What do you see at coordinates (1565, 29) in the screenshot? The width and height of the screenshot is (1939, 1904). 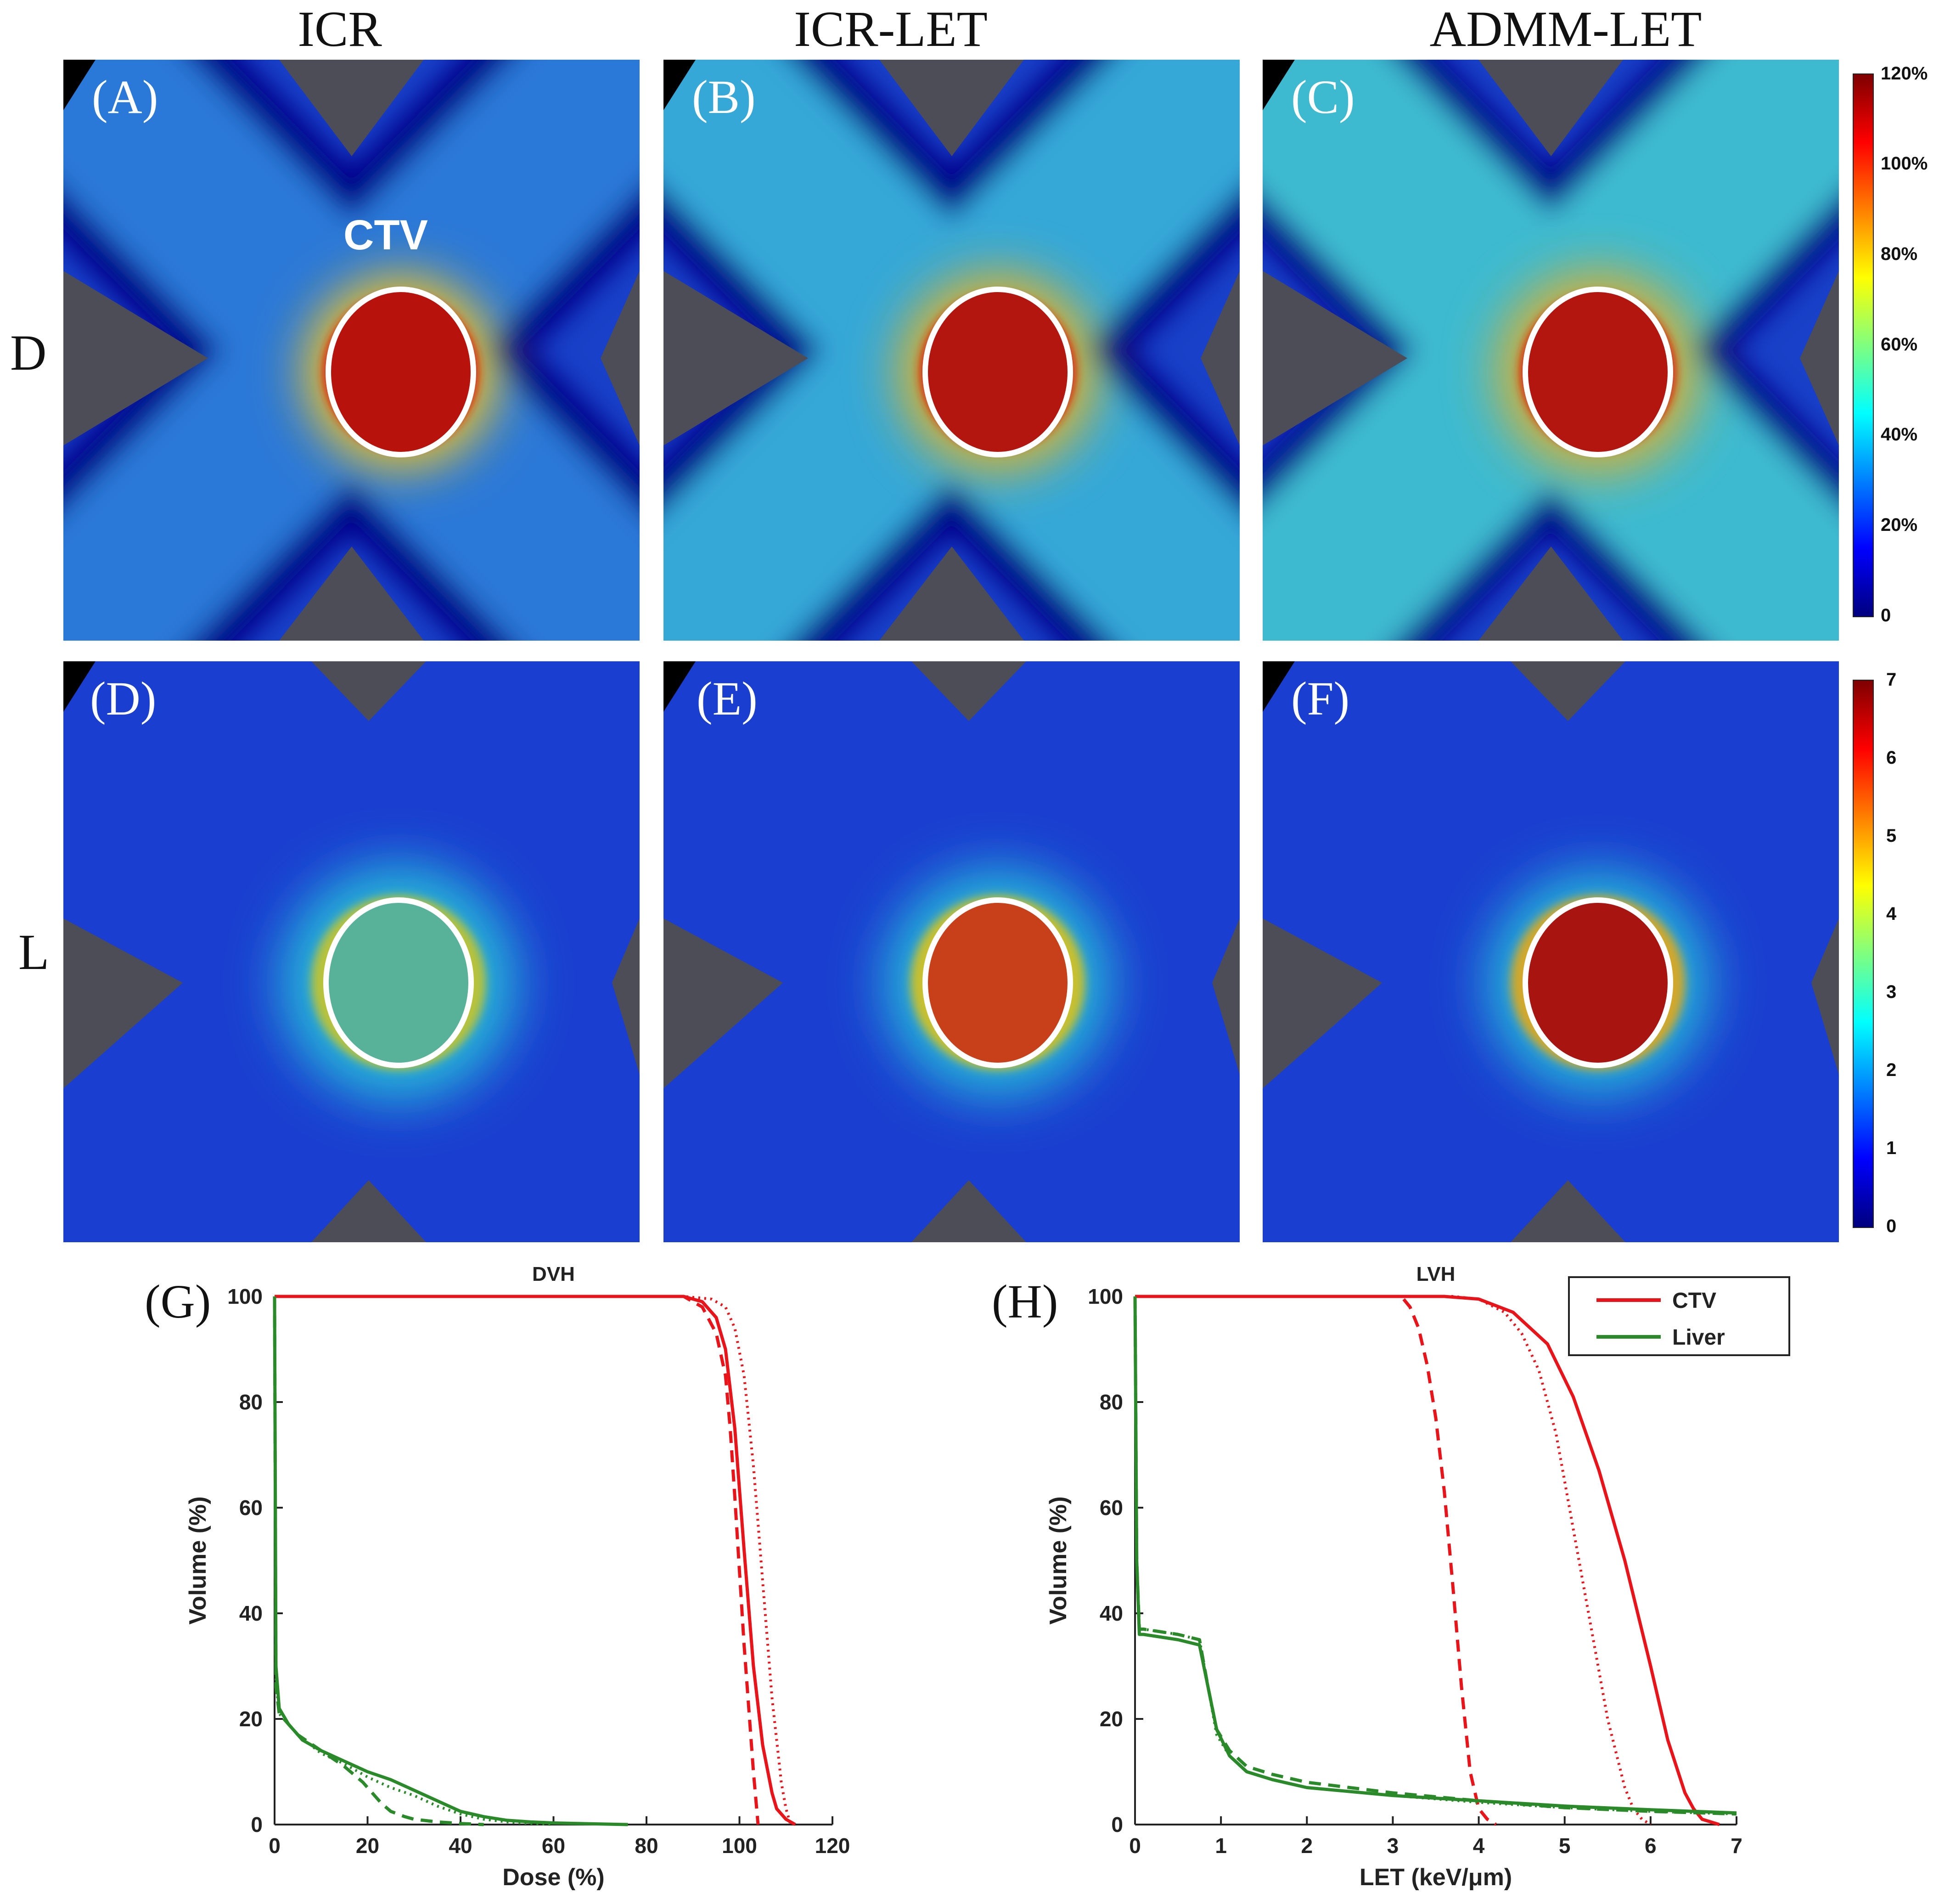 I see `column-title-admm-let: ADMM-LET` at bounding box center [1565, 29].